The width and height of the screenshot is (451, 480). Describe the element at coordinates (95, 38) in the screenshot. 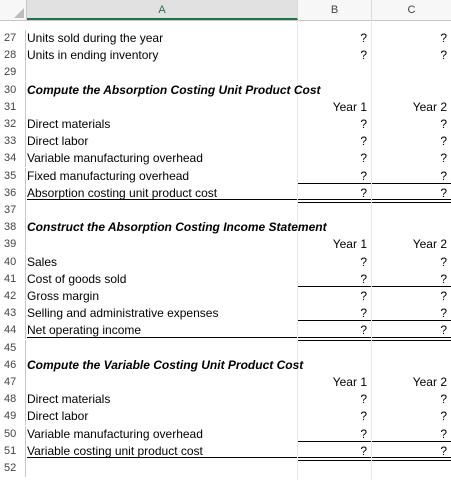

I see `cell-a: Units sold during the year` at that location.